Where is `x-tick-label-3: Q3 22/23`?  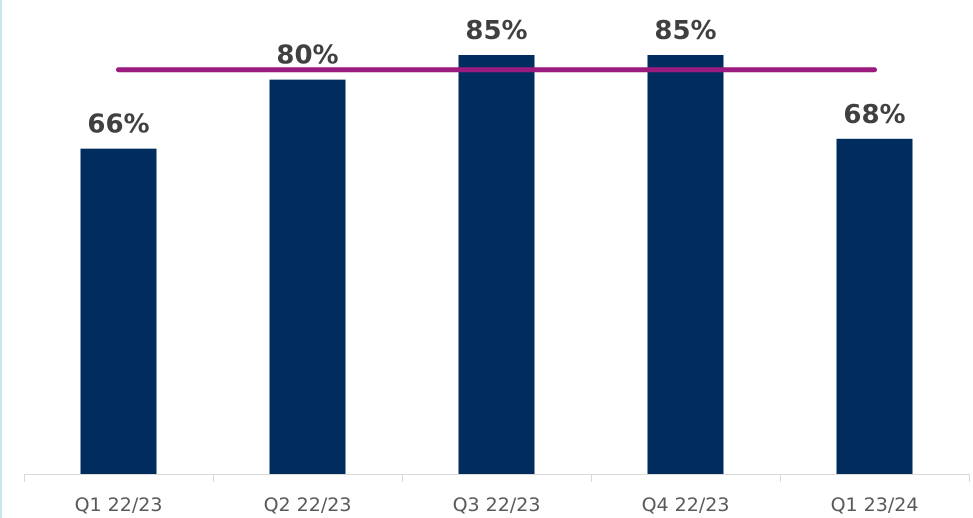
x-tick-label-3: Q3 22/23 is located at coordinates (497, 505).